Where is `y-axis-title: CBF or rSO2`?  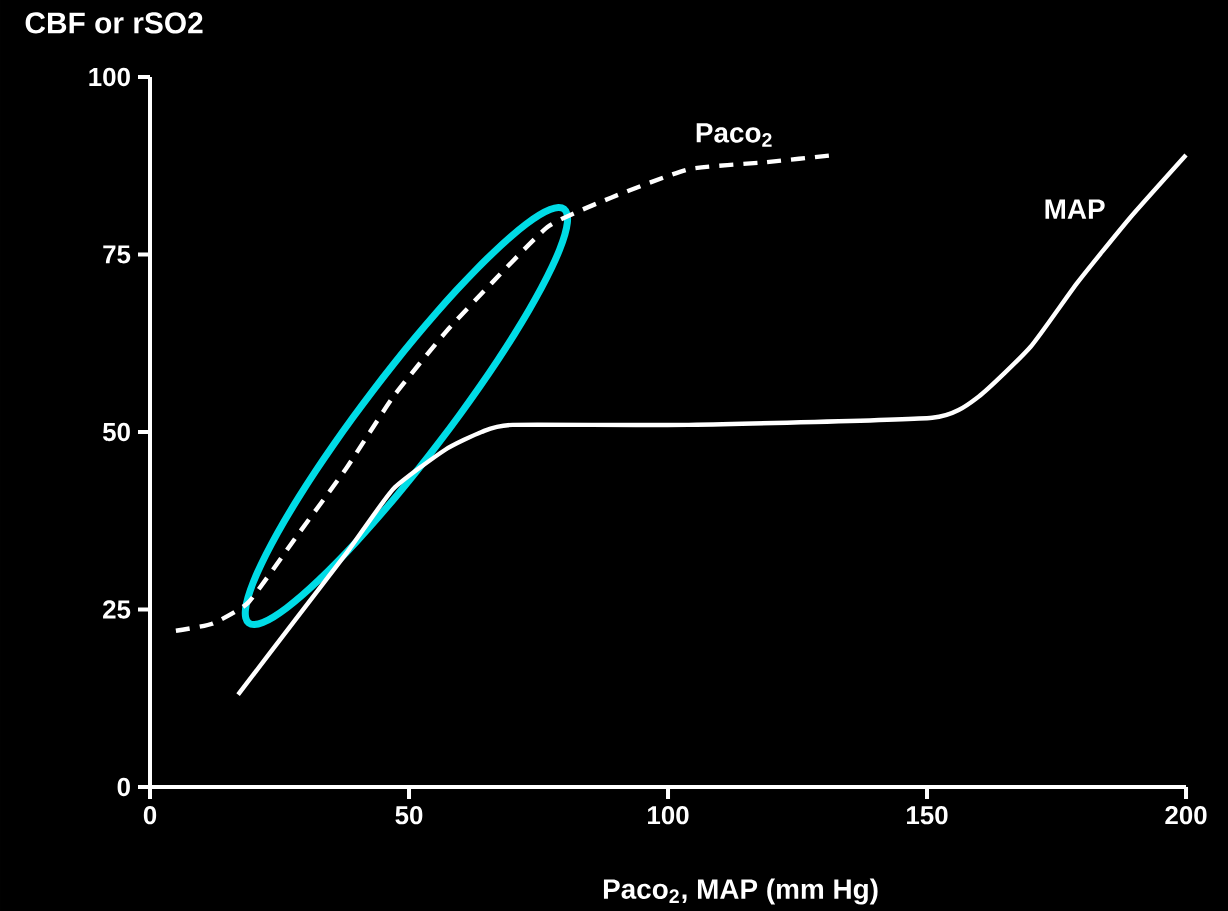
y-axis-title: CBF or rSO2 is located at coordinates (114, 23).